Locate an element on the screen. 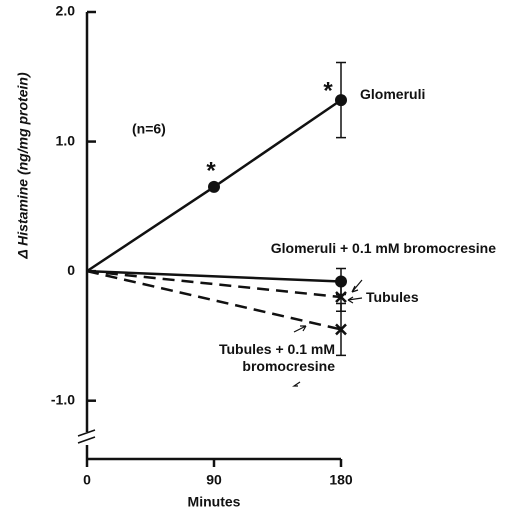  y-tick-label: 0 is located at coordinates (71, 270).